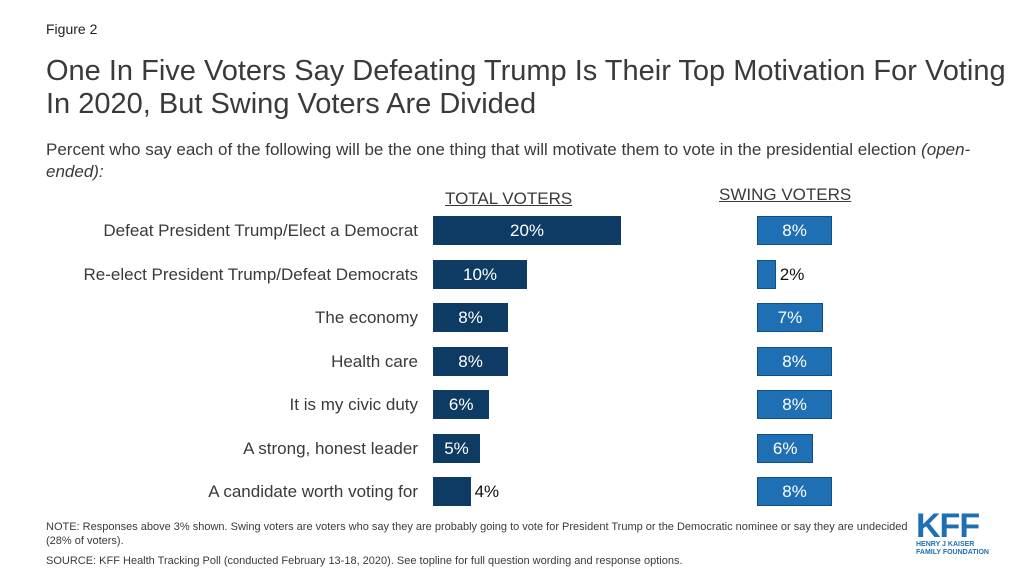 Image resolution: width=1024 pixels, height=576 pixels. What do you see at coordinates (353, 404) in the screenshot?
I see `category-label: It is my civic duty` at bounding box center [353, 404].